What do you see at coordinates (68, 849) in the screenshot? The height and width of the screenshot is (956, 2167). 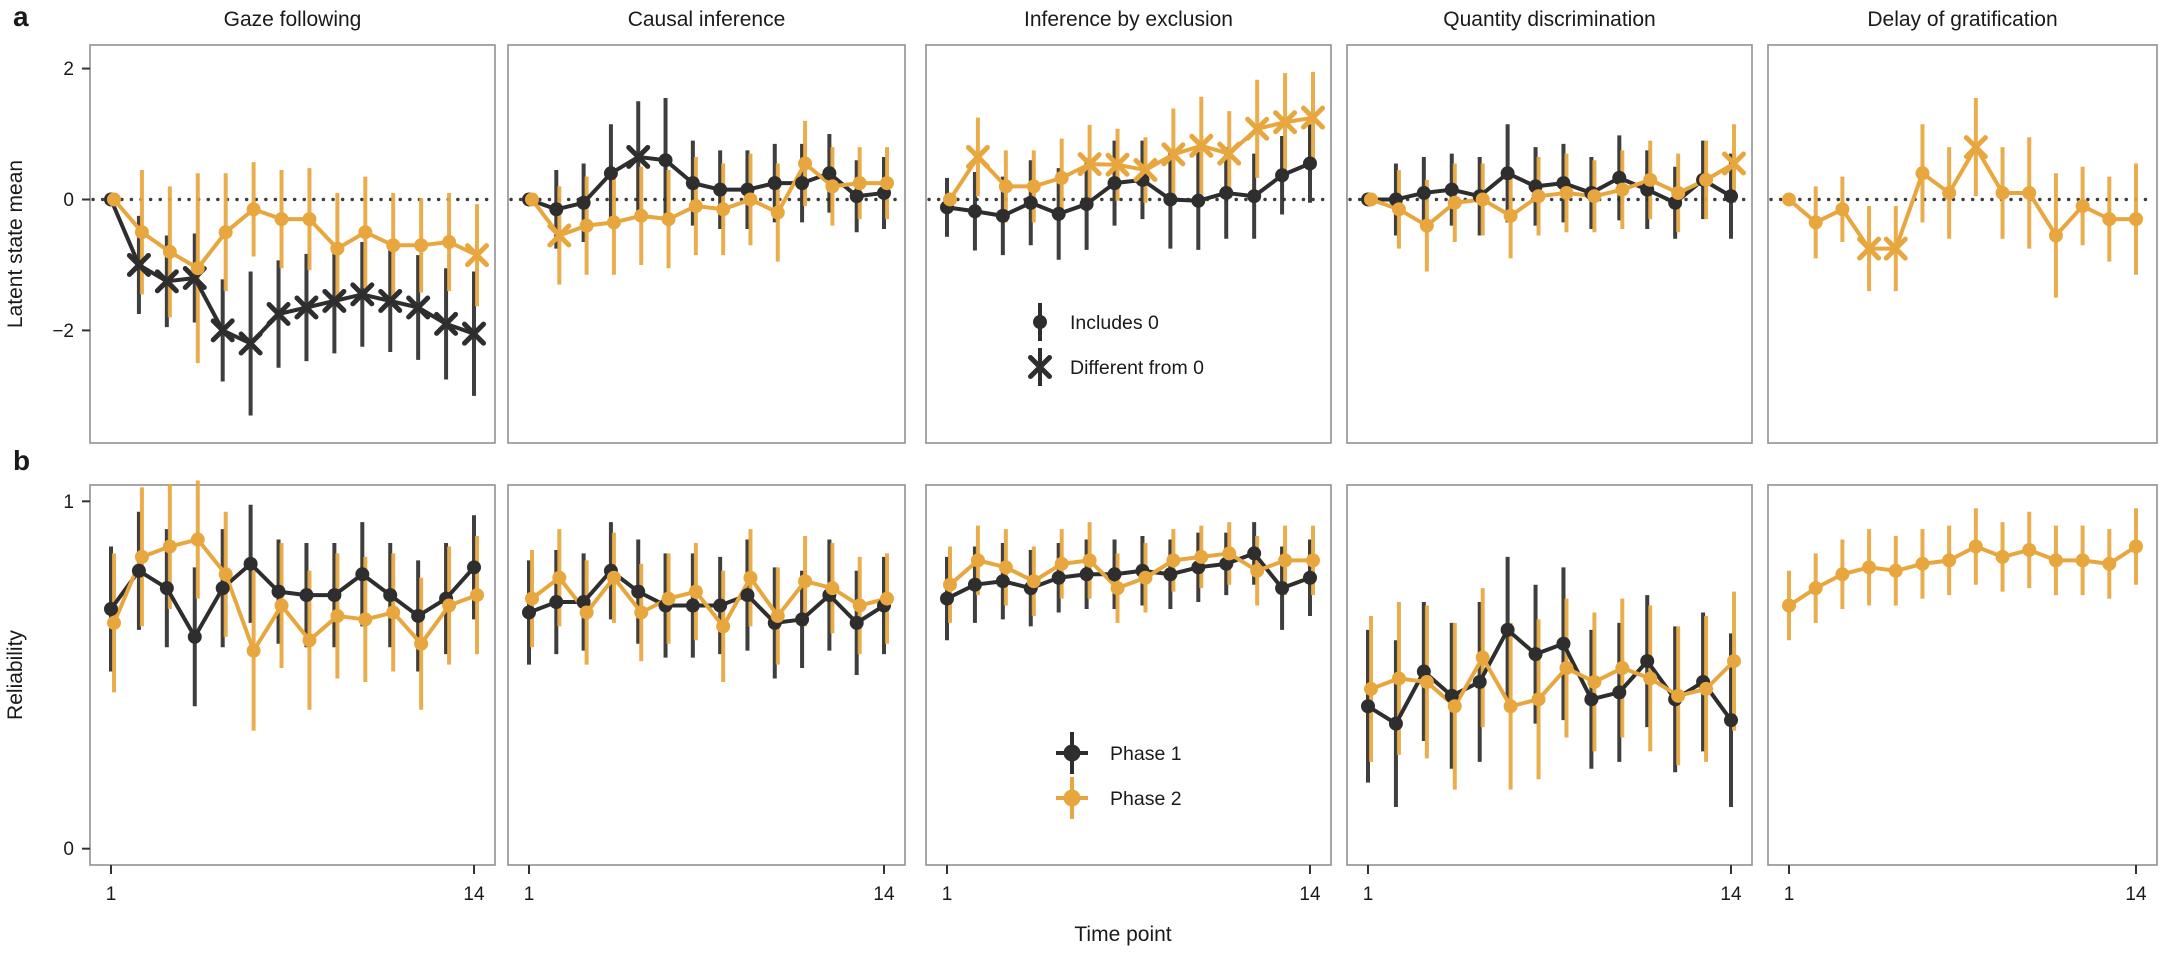 I see `y-tick-label: 0` at bounding box center [68, 849].